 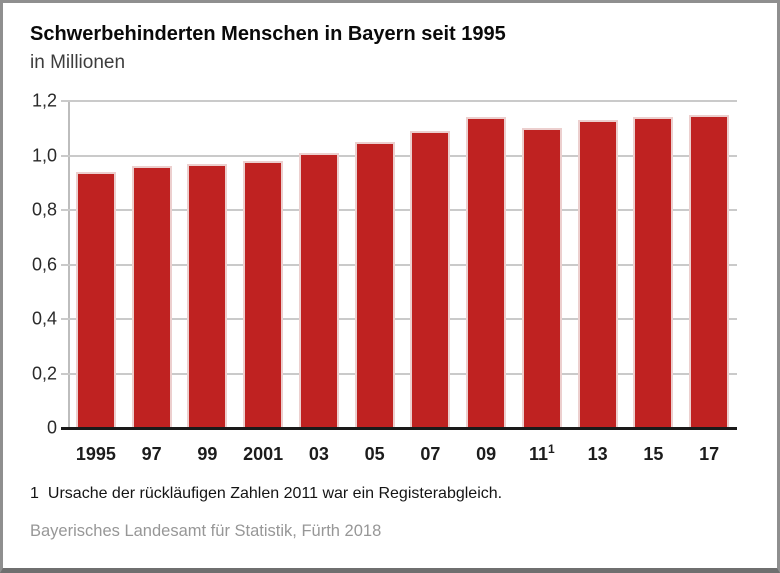 What do you see at coordinates (78, 62) in the screenshot?
I see `chart-subtitle: in Millionen` at bounding box center [78, 62].